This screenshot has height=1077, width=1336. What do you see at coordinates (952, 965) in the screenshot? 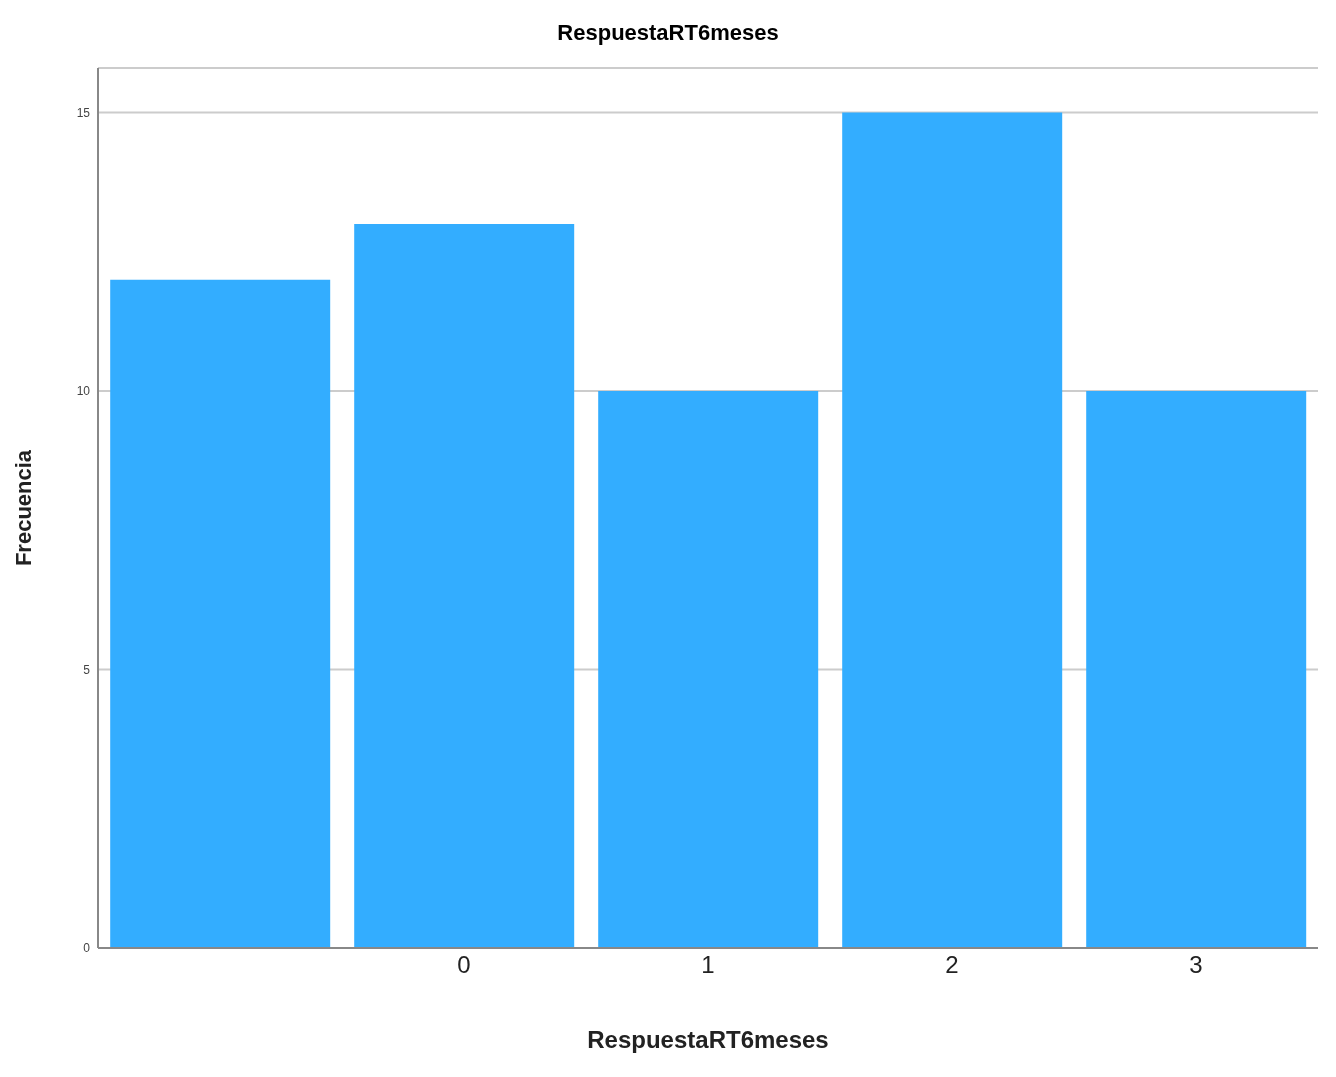
I see `x-tick-label: 2` at bounding box center [952, 965].